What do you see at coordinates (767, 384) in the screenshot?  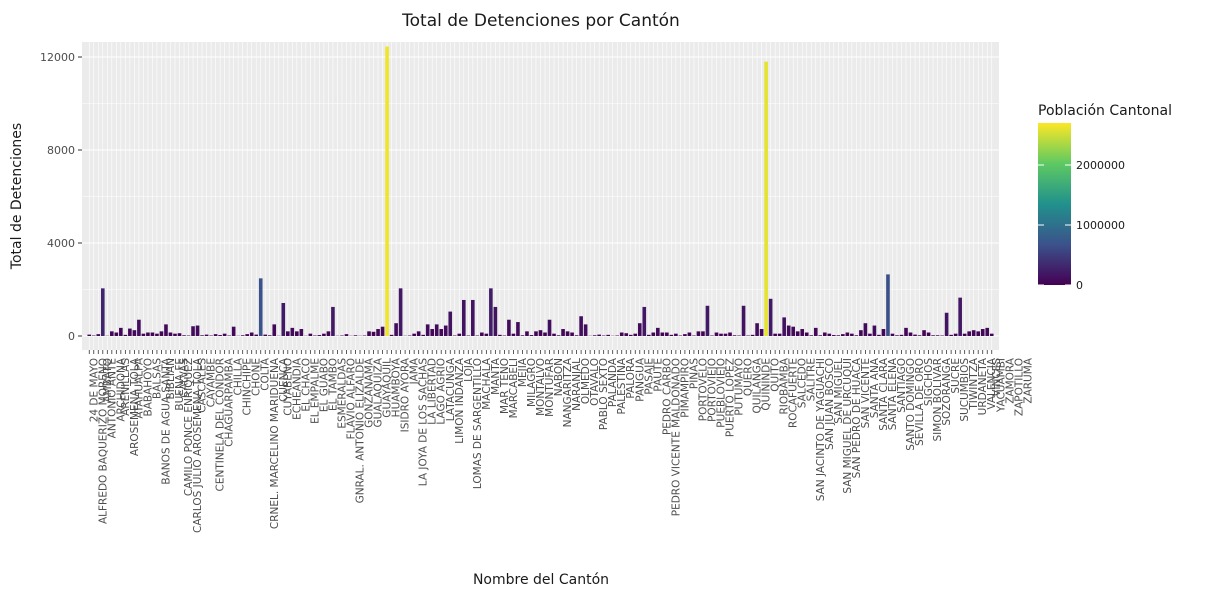 I see `x-tick-label: QUININDE` at bounding box center [767, 384].